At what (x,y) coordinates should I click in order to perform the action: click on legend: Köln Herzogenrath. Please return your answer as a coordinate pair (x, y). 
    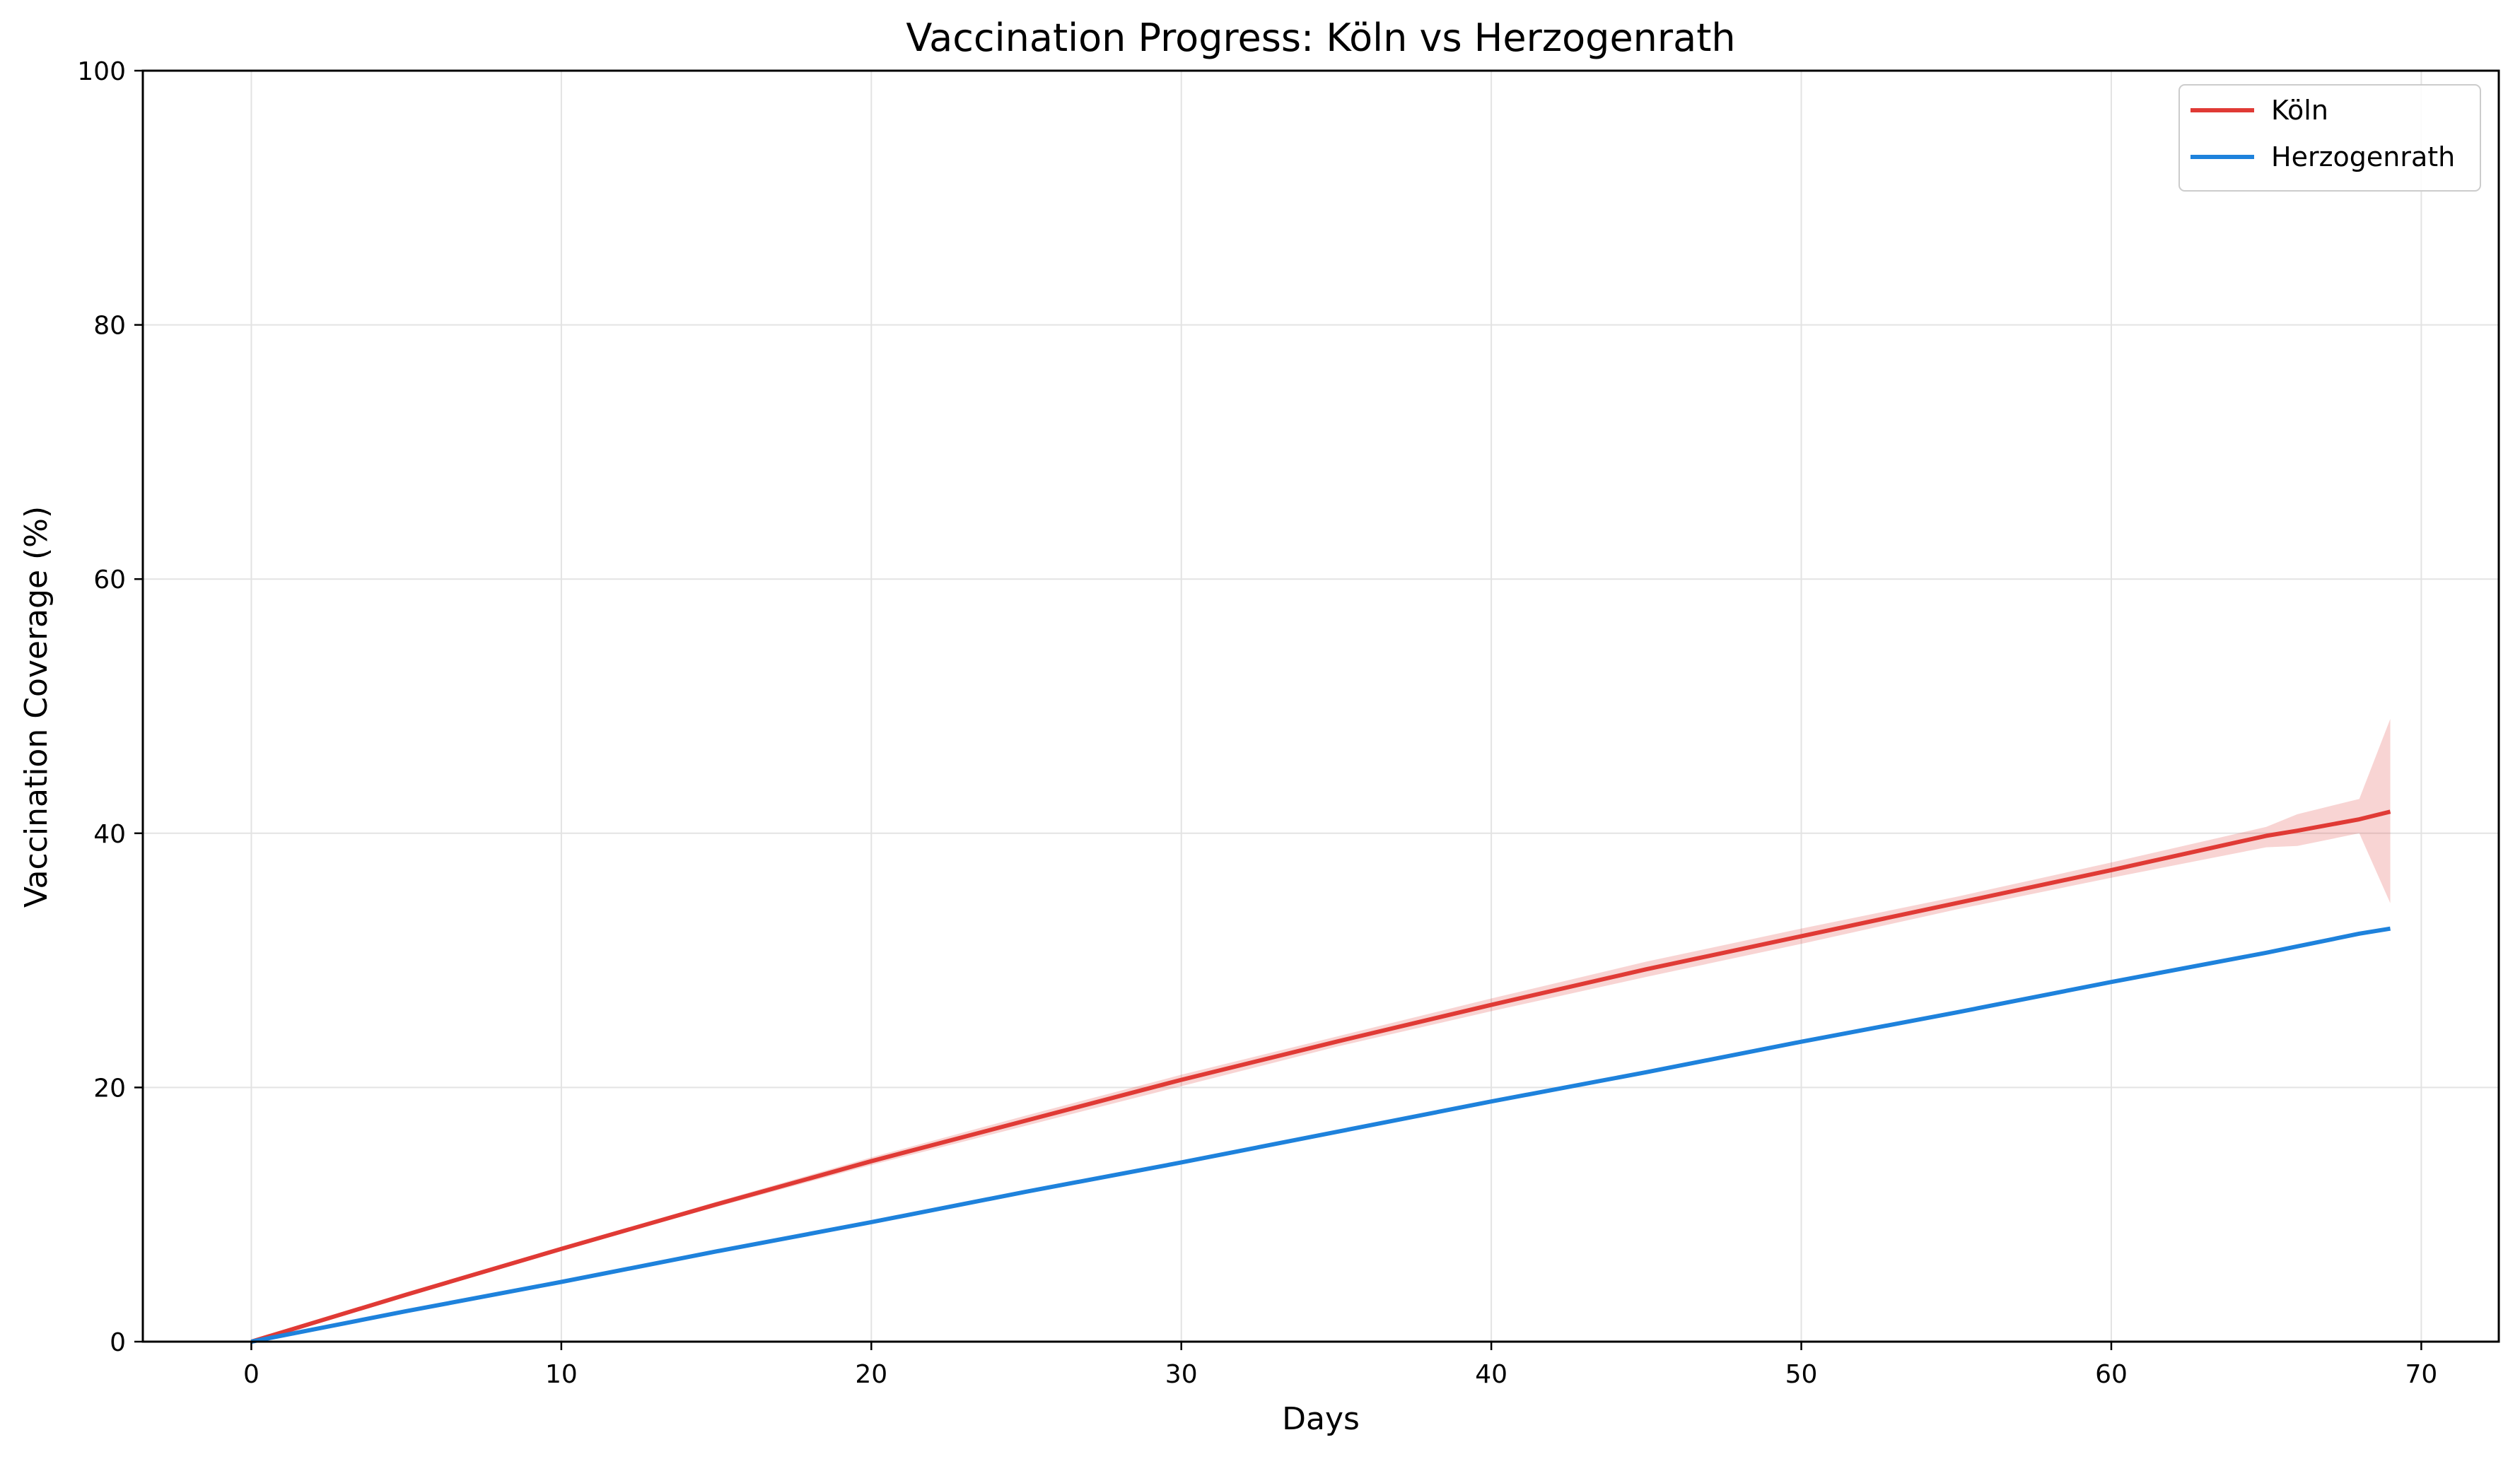
    Looking at the image, I should click on (2329, 138).